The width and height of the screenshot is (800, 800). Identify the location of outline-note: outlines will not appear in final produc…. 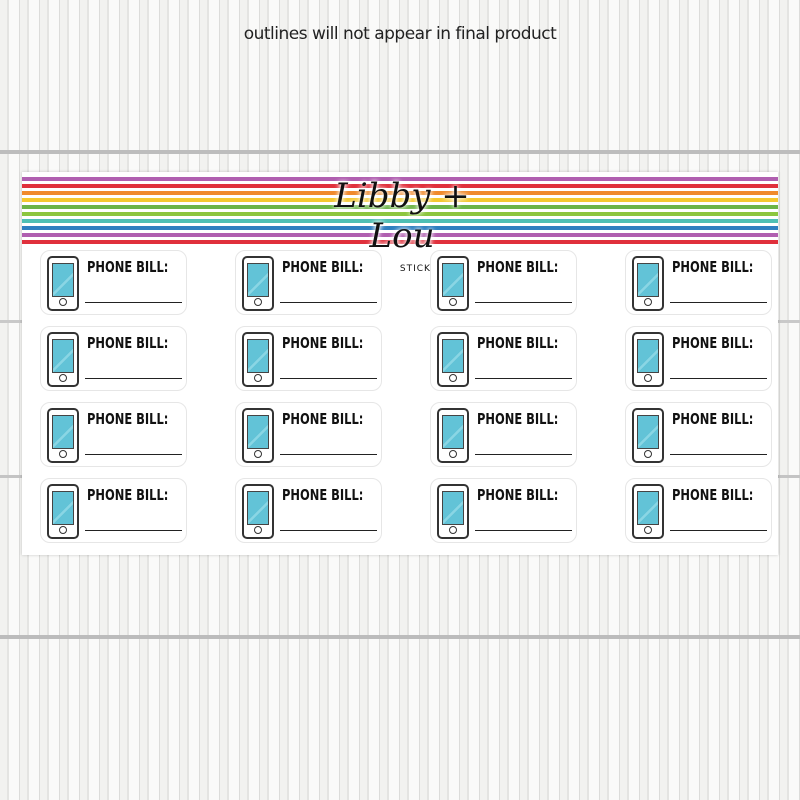
(400, 34).